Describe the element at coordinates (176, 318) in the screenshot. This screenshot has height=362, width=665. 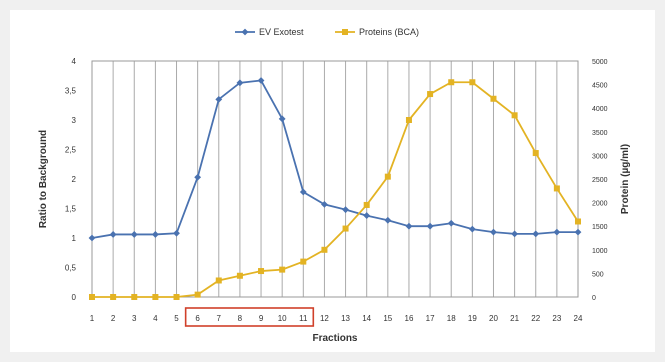
I see `x-tick-label: 5` at that location.